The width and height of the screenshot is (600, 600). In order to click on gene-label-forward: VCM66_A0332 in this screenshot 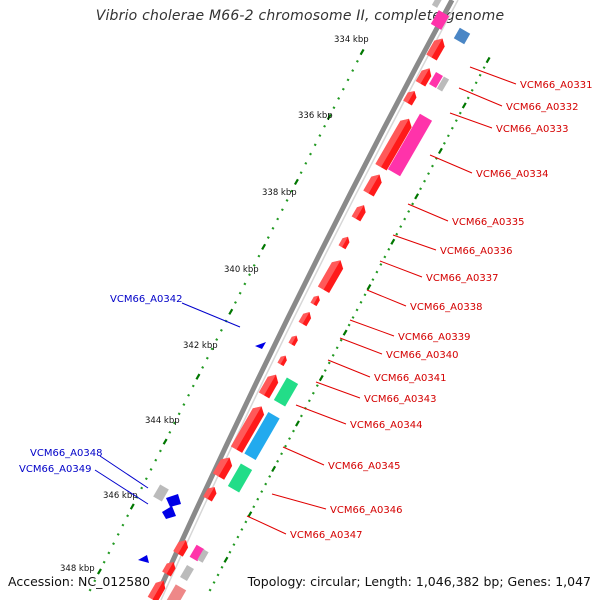, I will do `click(542, 107)`.